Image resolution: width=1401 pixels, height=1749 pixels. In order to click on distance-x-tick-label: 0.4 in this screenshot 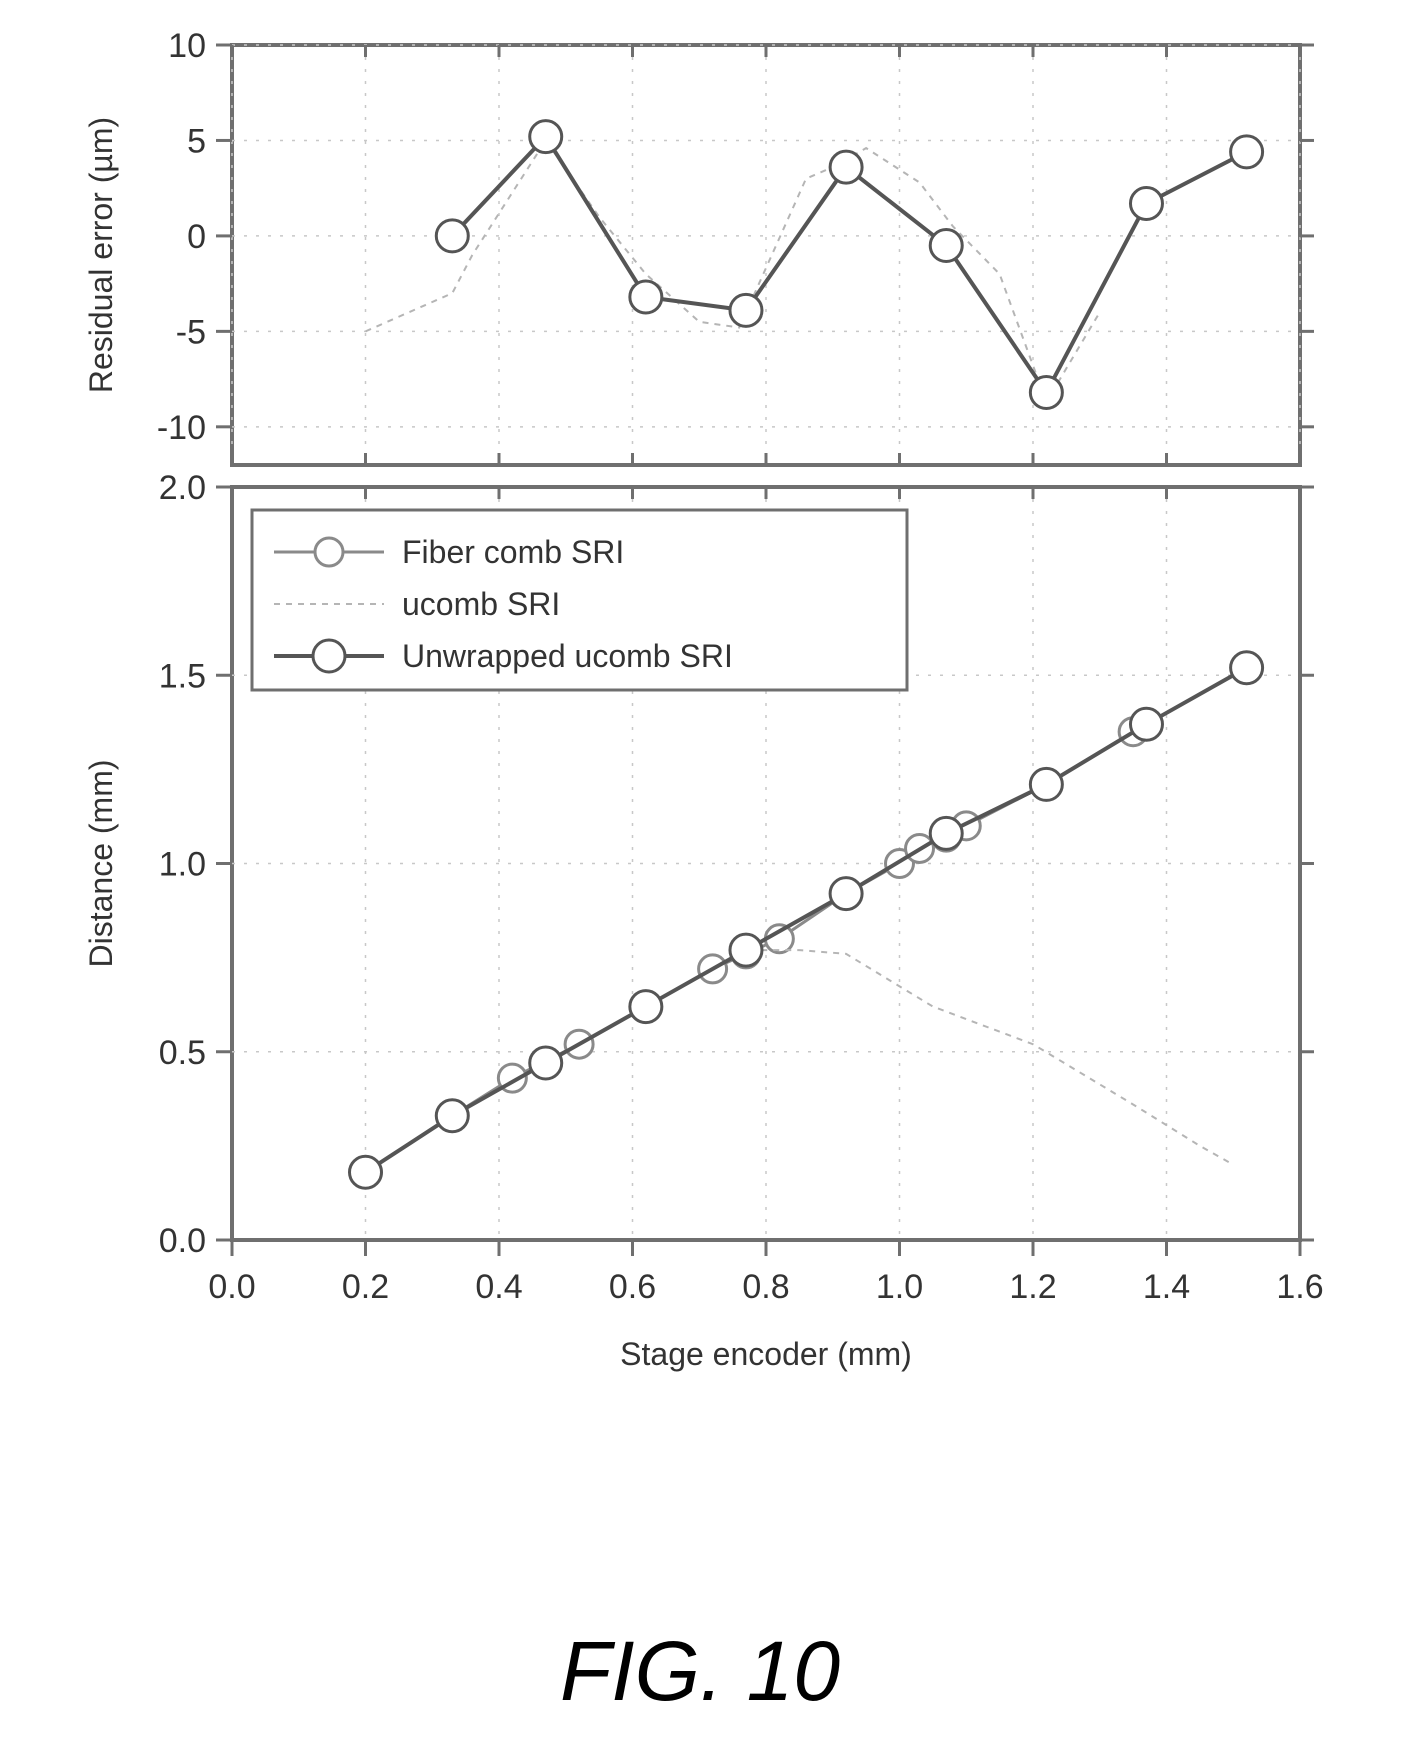, I will do `click(498, 1287)`.